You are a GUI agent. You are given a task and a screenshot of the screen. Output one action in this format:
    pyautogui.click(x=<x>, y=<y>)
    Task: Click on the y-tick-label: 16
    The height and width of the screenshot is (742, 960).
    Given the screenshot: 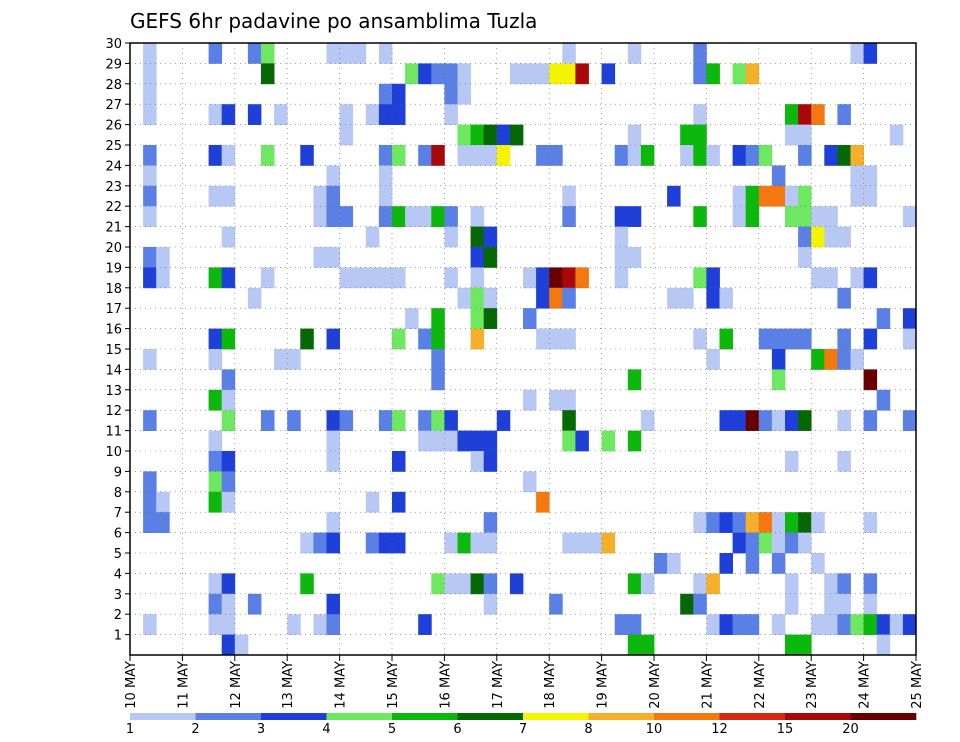 What is the action you would take?
    pyautogui.click(x=113, y=330)
    